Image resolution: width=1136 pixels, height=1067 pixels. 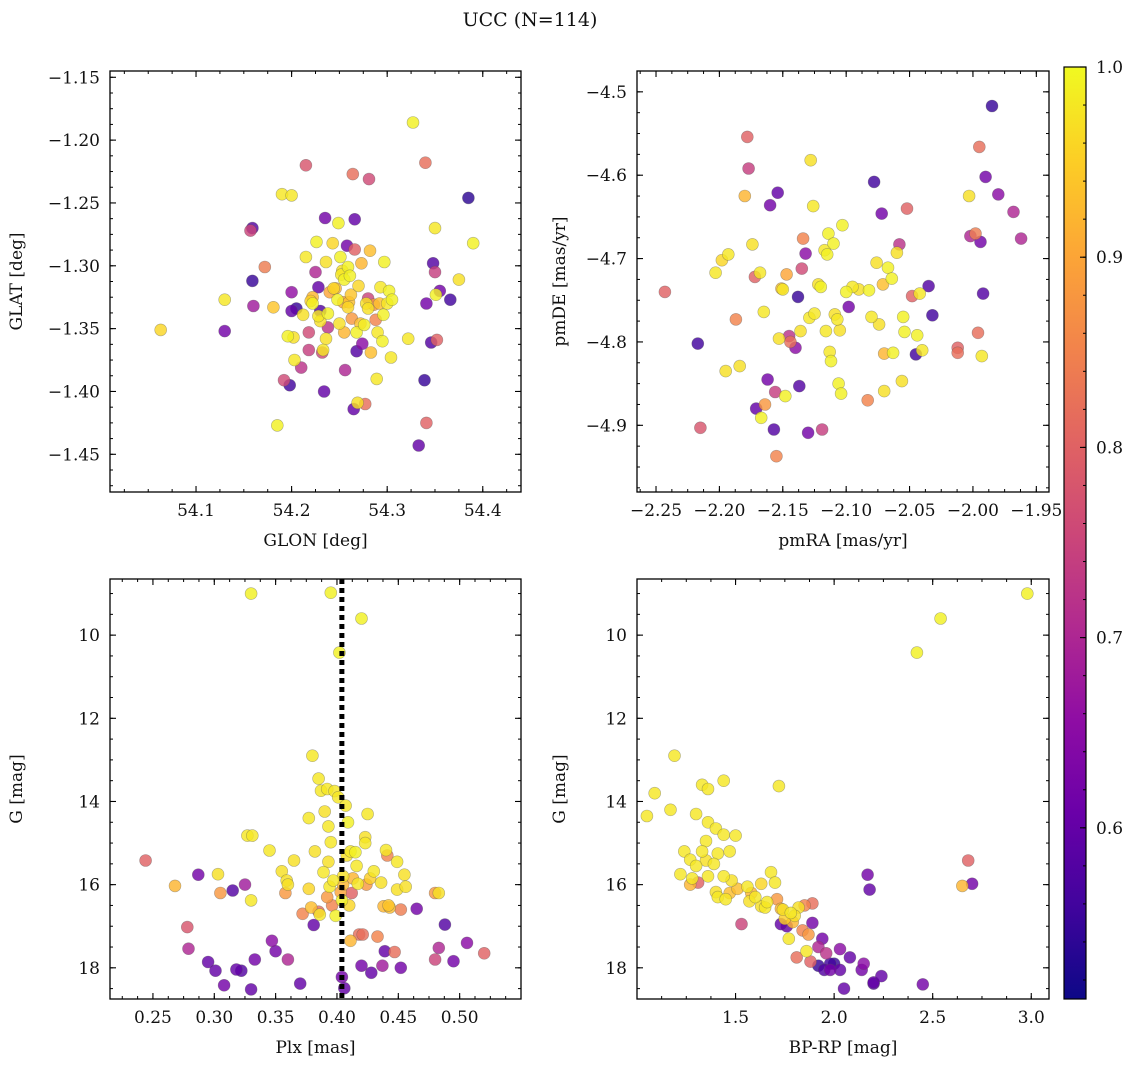 I want to click on x-tick-label: 54.3, so click(x=387, y=511).